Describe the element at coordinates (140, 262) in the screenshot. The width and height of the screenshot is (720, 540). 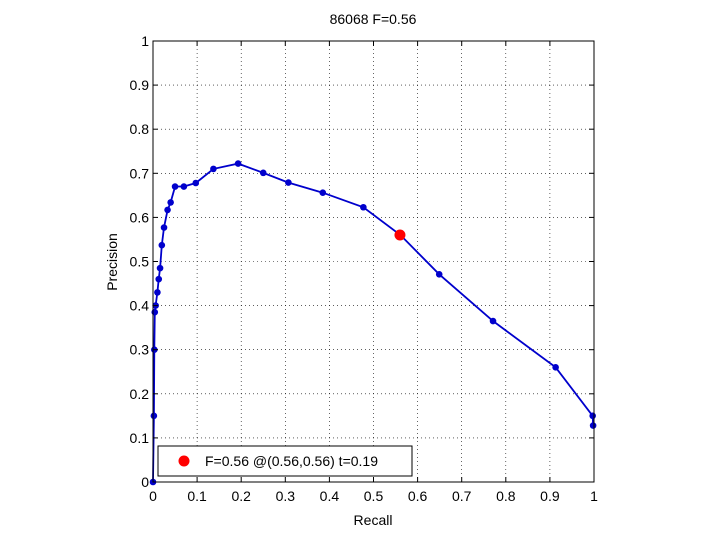
I see `y-tick-label: 0.5` at that location.